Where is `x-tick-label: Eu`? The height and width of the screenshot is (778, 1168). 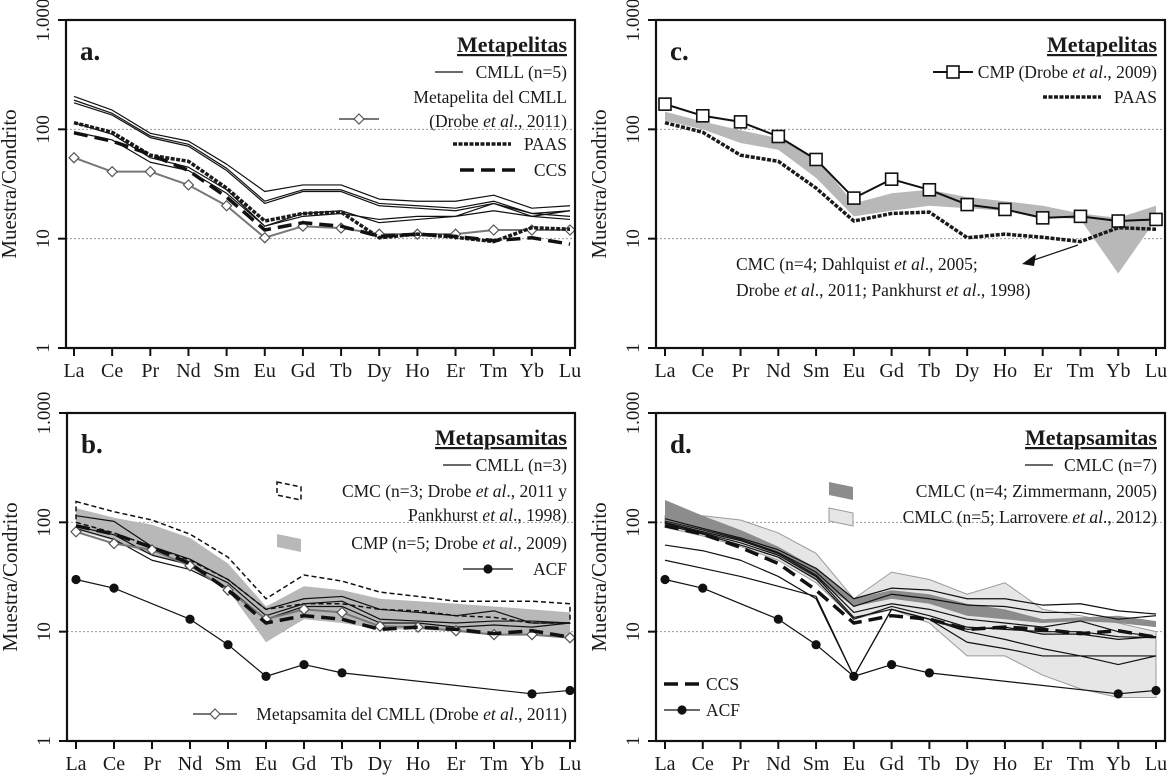
x-tick-label: Eu is located at coordinates (266, 764).